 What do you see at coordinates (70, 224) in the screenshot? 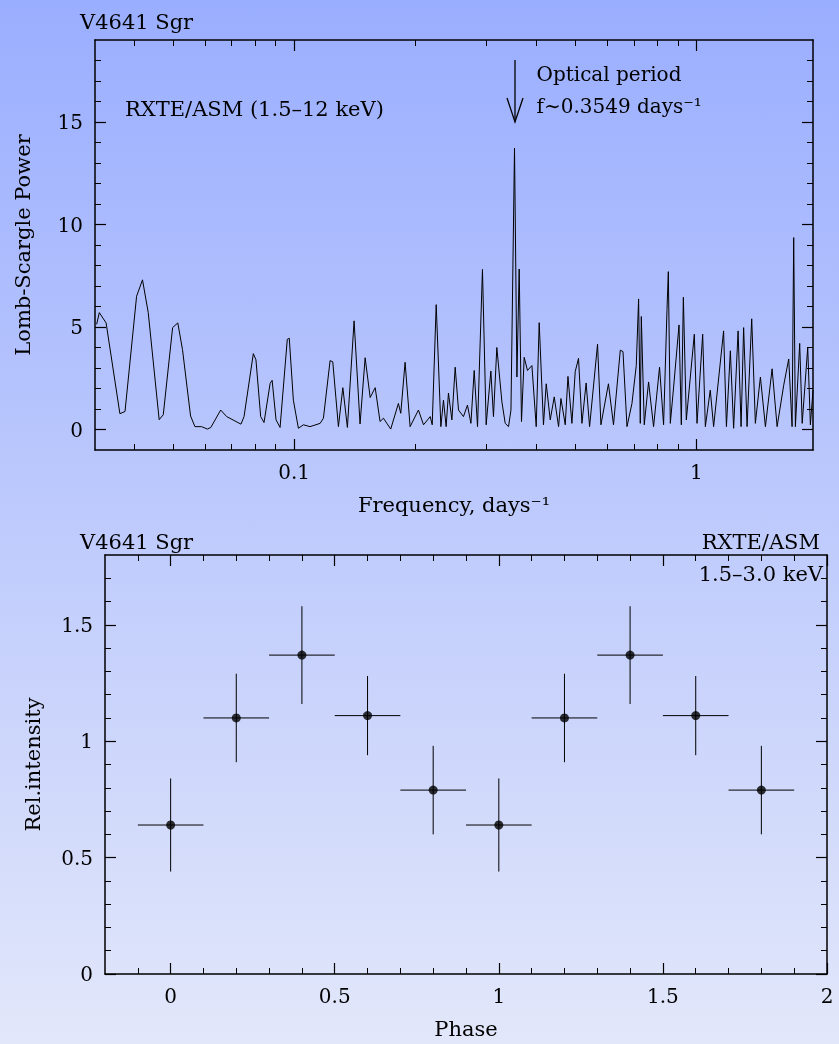
I see `y-tick-label: 10` at bounding box center [70, 224].